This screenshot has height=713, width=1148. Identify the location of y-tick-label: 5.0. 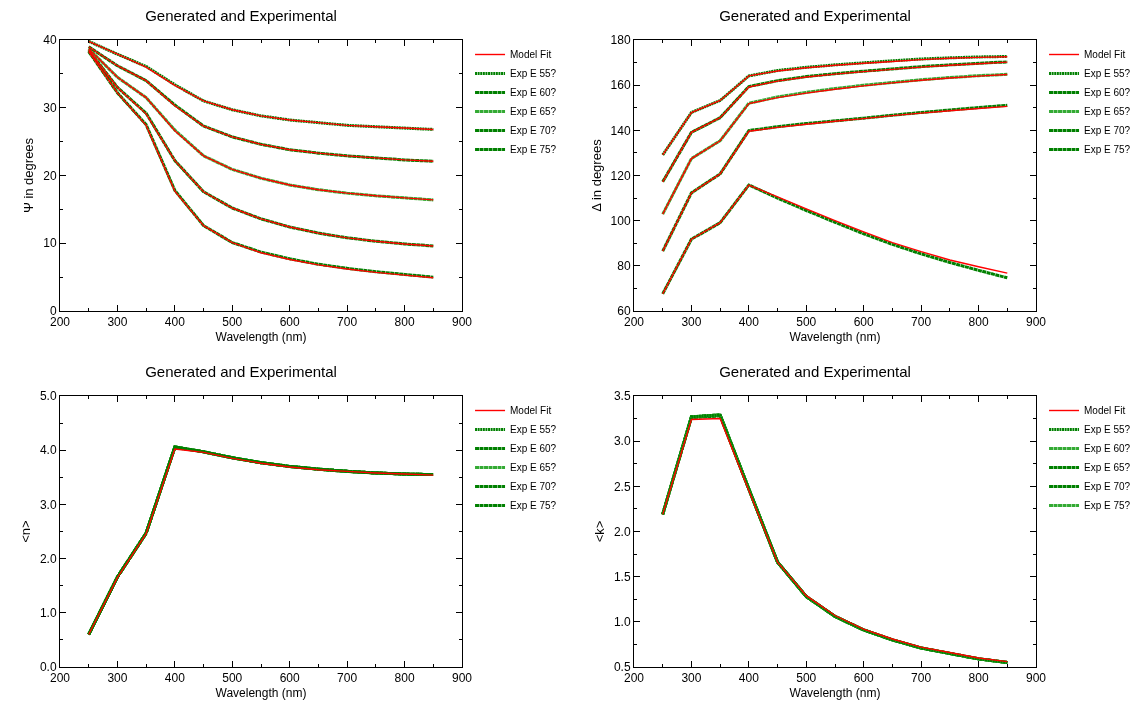
(48, 396).